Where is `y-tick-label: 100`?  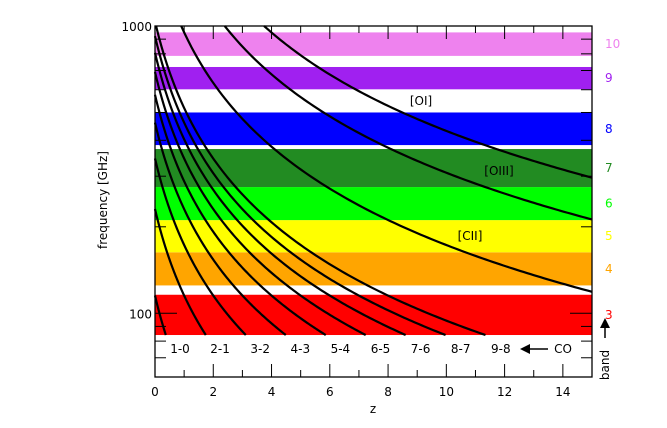
y-tick-label: 100 is located at coordinates (140, 314).